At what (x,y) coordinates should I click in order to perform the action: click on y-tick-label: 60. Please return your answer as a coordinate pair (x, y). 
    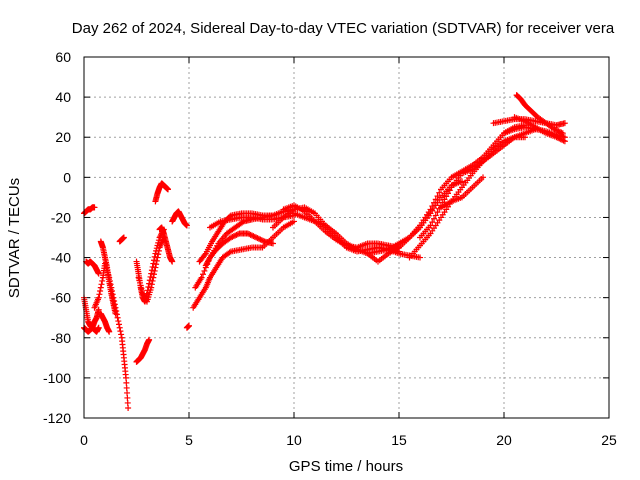
    Looking at the image, I should click on (63, 57).